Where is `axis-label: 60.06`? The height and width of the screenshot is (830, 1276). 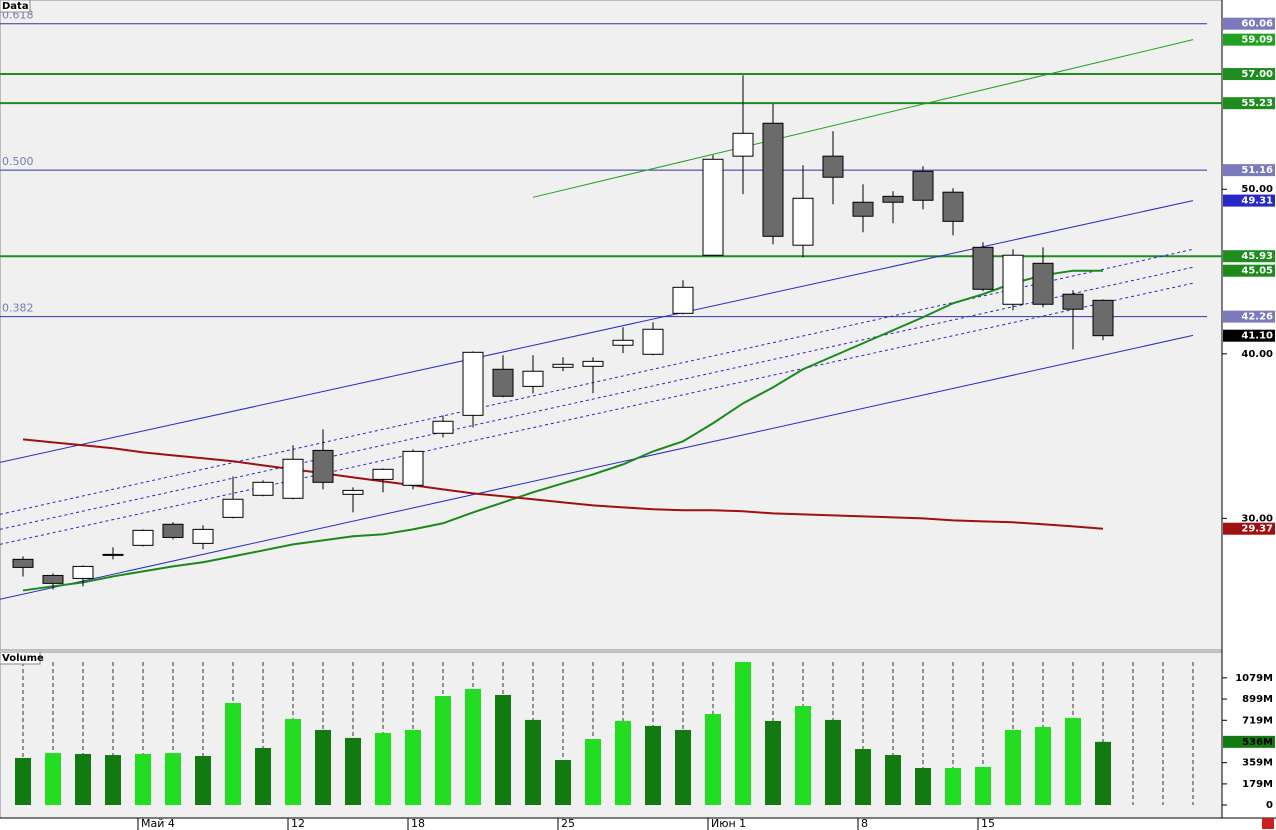
axis-label: 60.06 is located at coordinates (1257, 24).